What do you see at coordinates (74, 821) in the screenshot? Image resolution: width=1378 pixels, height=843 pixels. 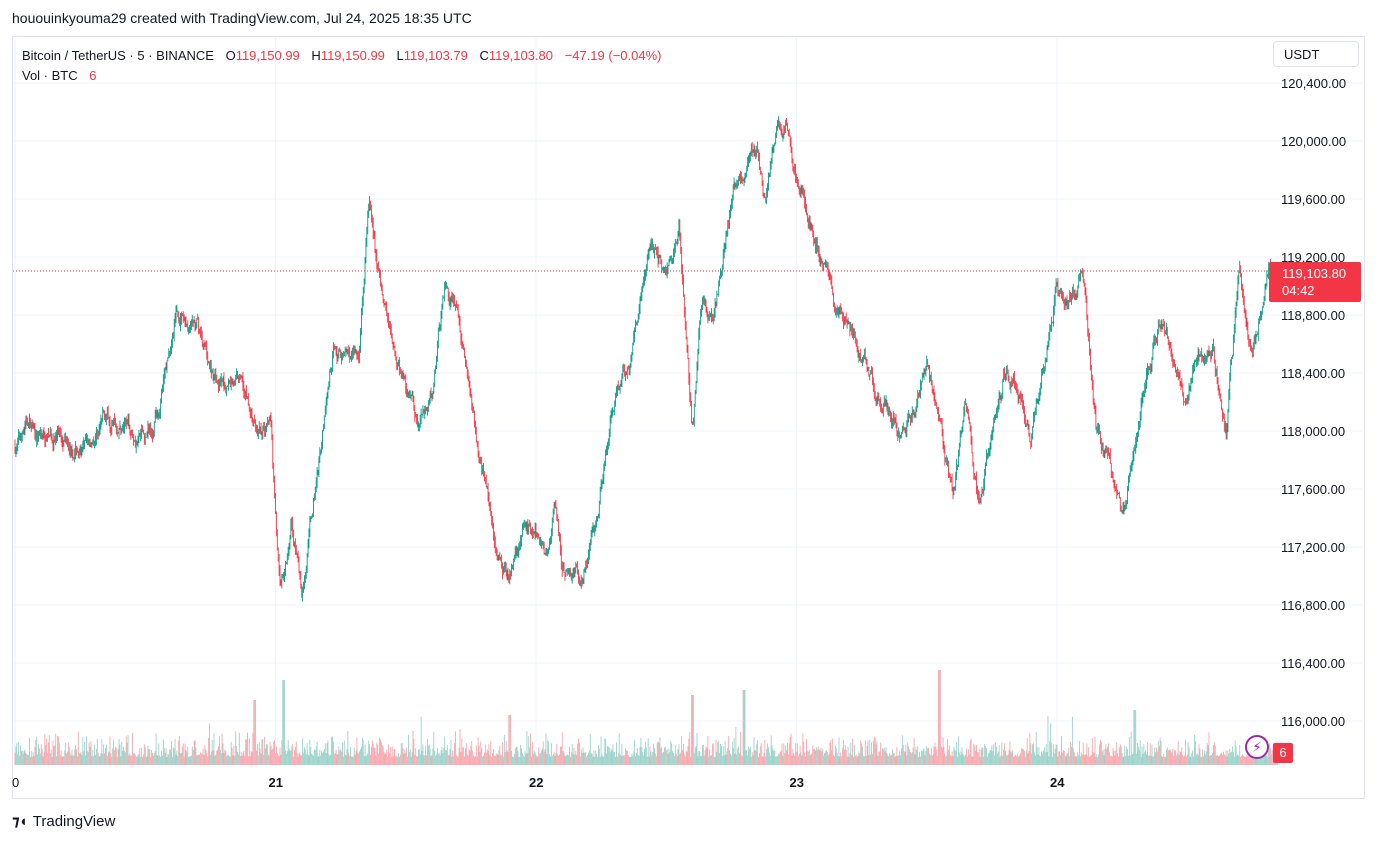 I see `footer-brand-text: TradingView` at bounding box center [74, 821].